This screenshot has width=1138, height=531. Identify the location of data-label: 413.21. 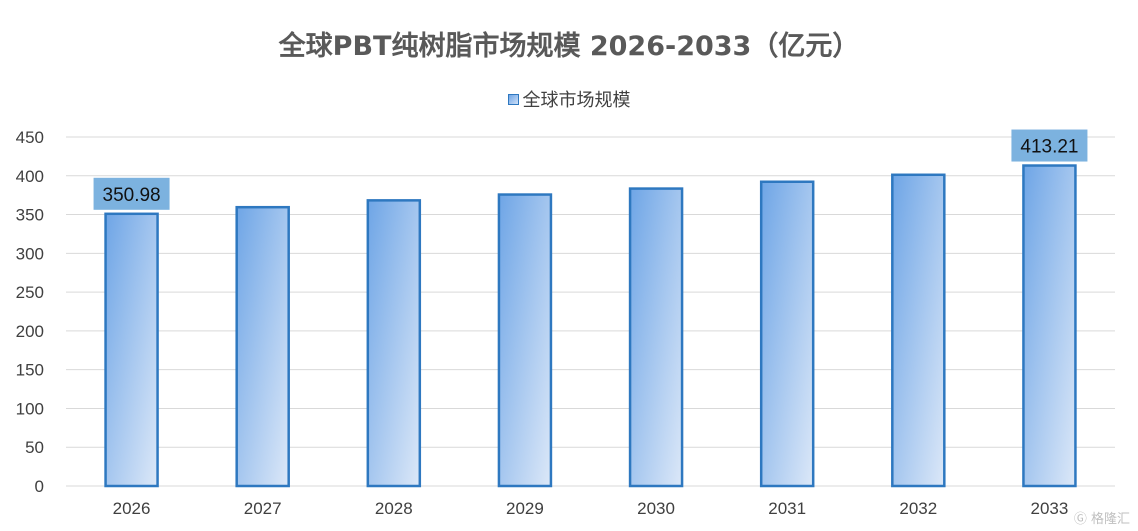
(1049, 147).